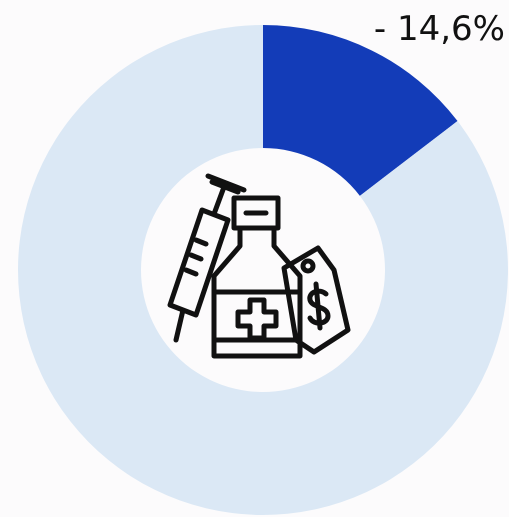  What do you see at coordinates (259, 266) in the screenshot?
I see `medicine-icon` at bounding box center [259, 266].